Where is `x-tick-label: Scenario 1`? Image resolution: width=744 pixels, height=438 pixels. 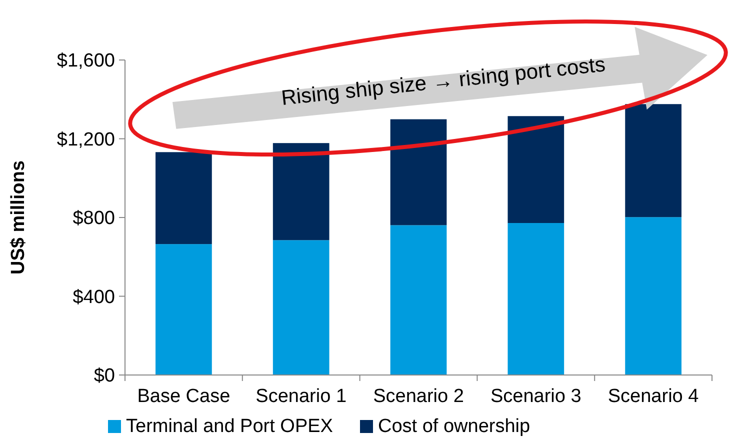
x-tick-label: Scenario 1 is located at coordinates (301, 396).